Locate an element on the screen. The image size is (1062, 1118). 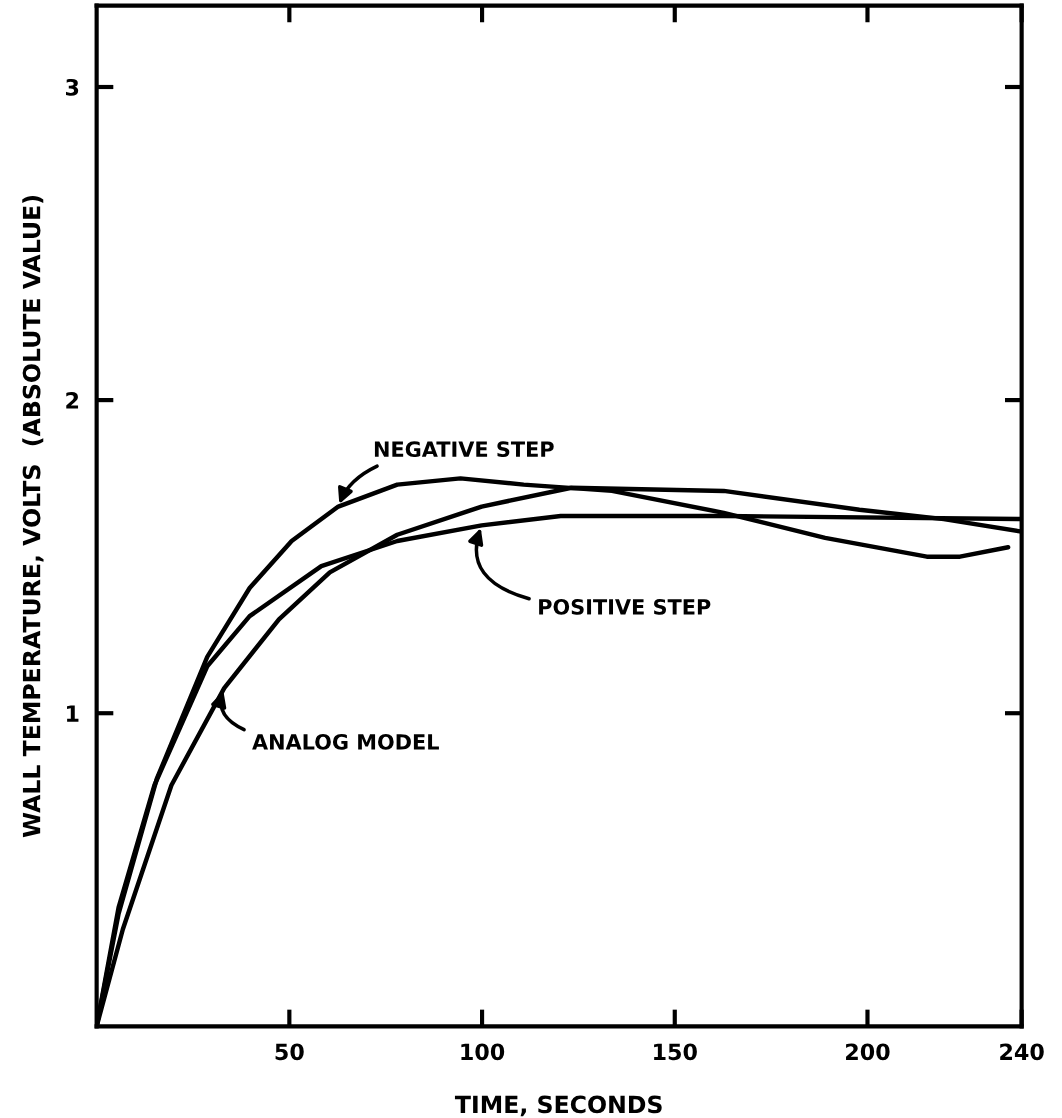
x-tick-label: 50 is located at coordinates (289, 1052).